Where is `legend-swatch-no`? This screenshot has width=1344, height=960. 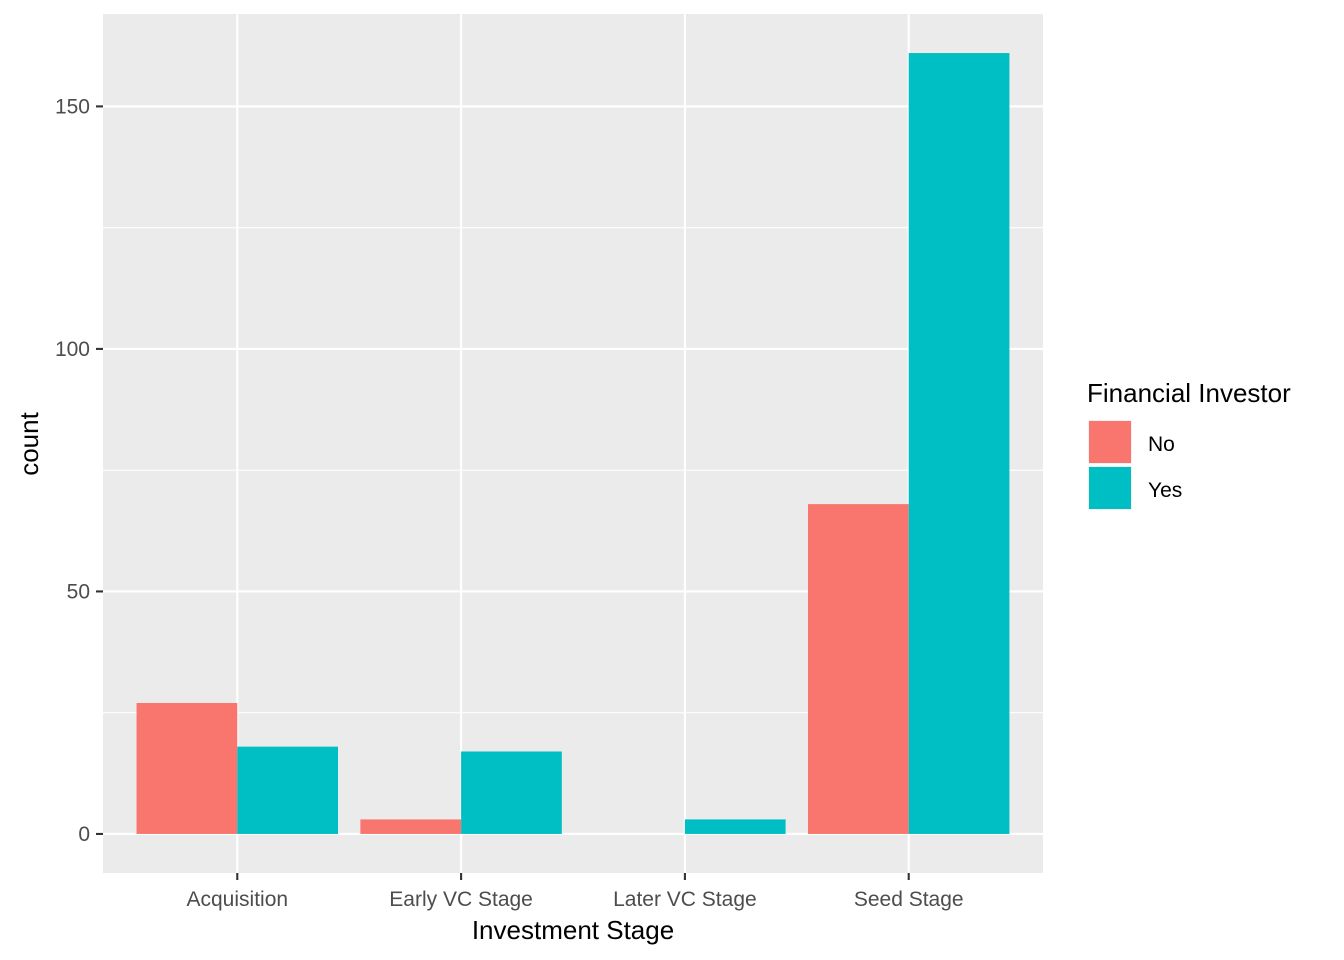
legend-swatch-no is located at coordinates (1110, 442).